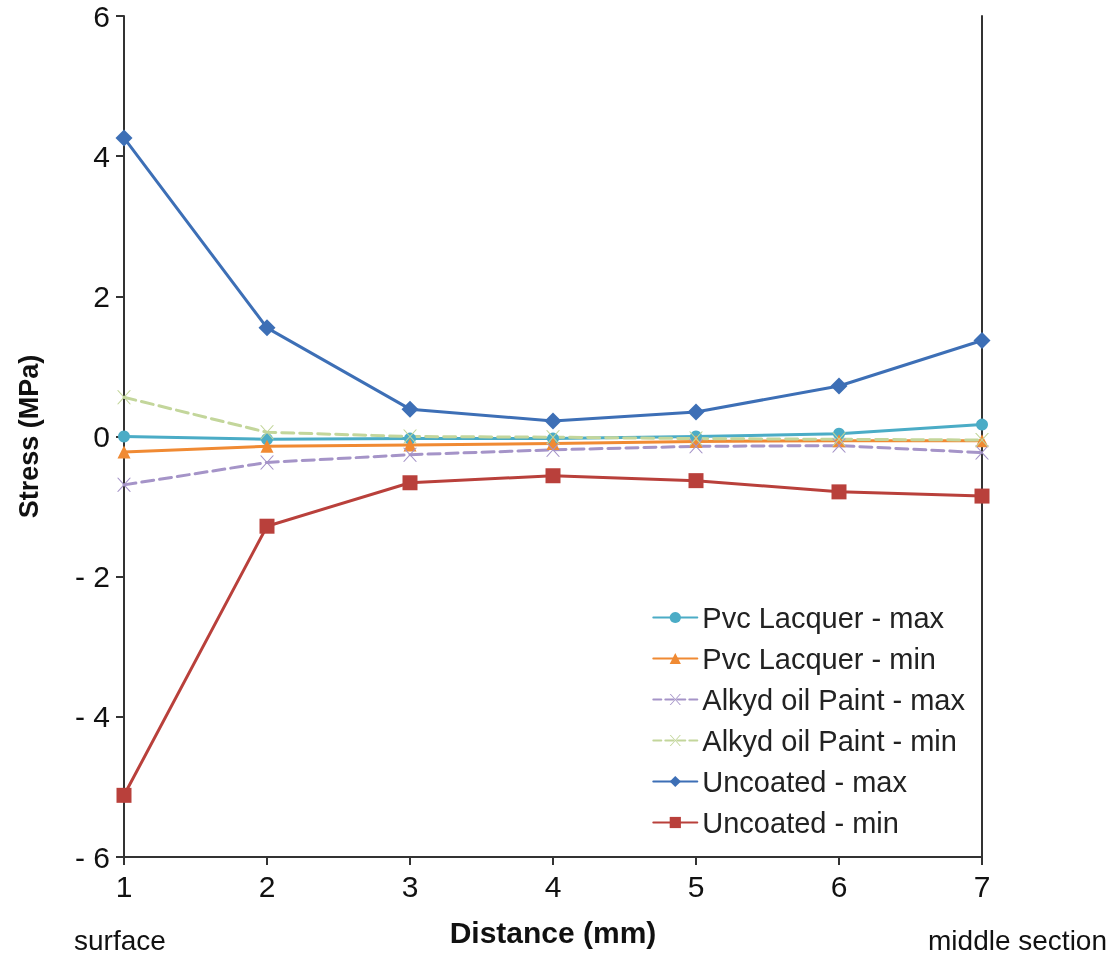 The height and width of the screenshot is (962, 1115). Describe the element at coordinates (819, 658) in the screenshot. I see `legend-label: Pvc Lacquer - min` at that location.